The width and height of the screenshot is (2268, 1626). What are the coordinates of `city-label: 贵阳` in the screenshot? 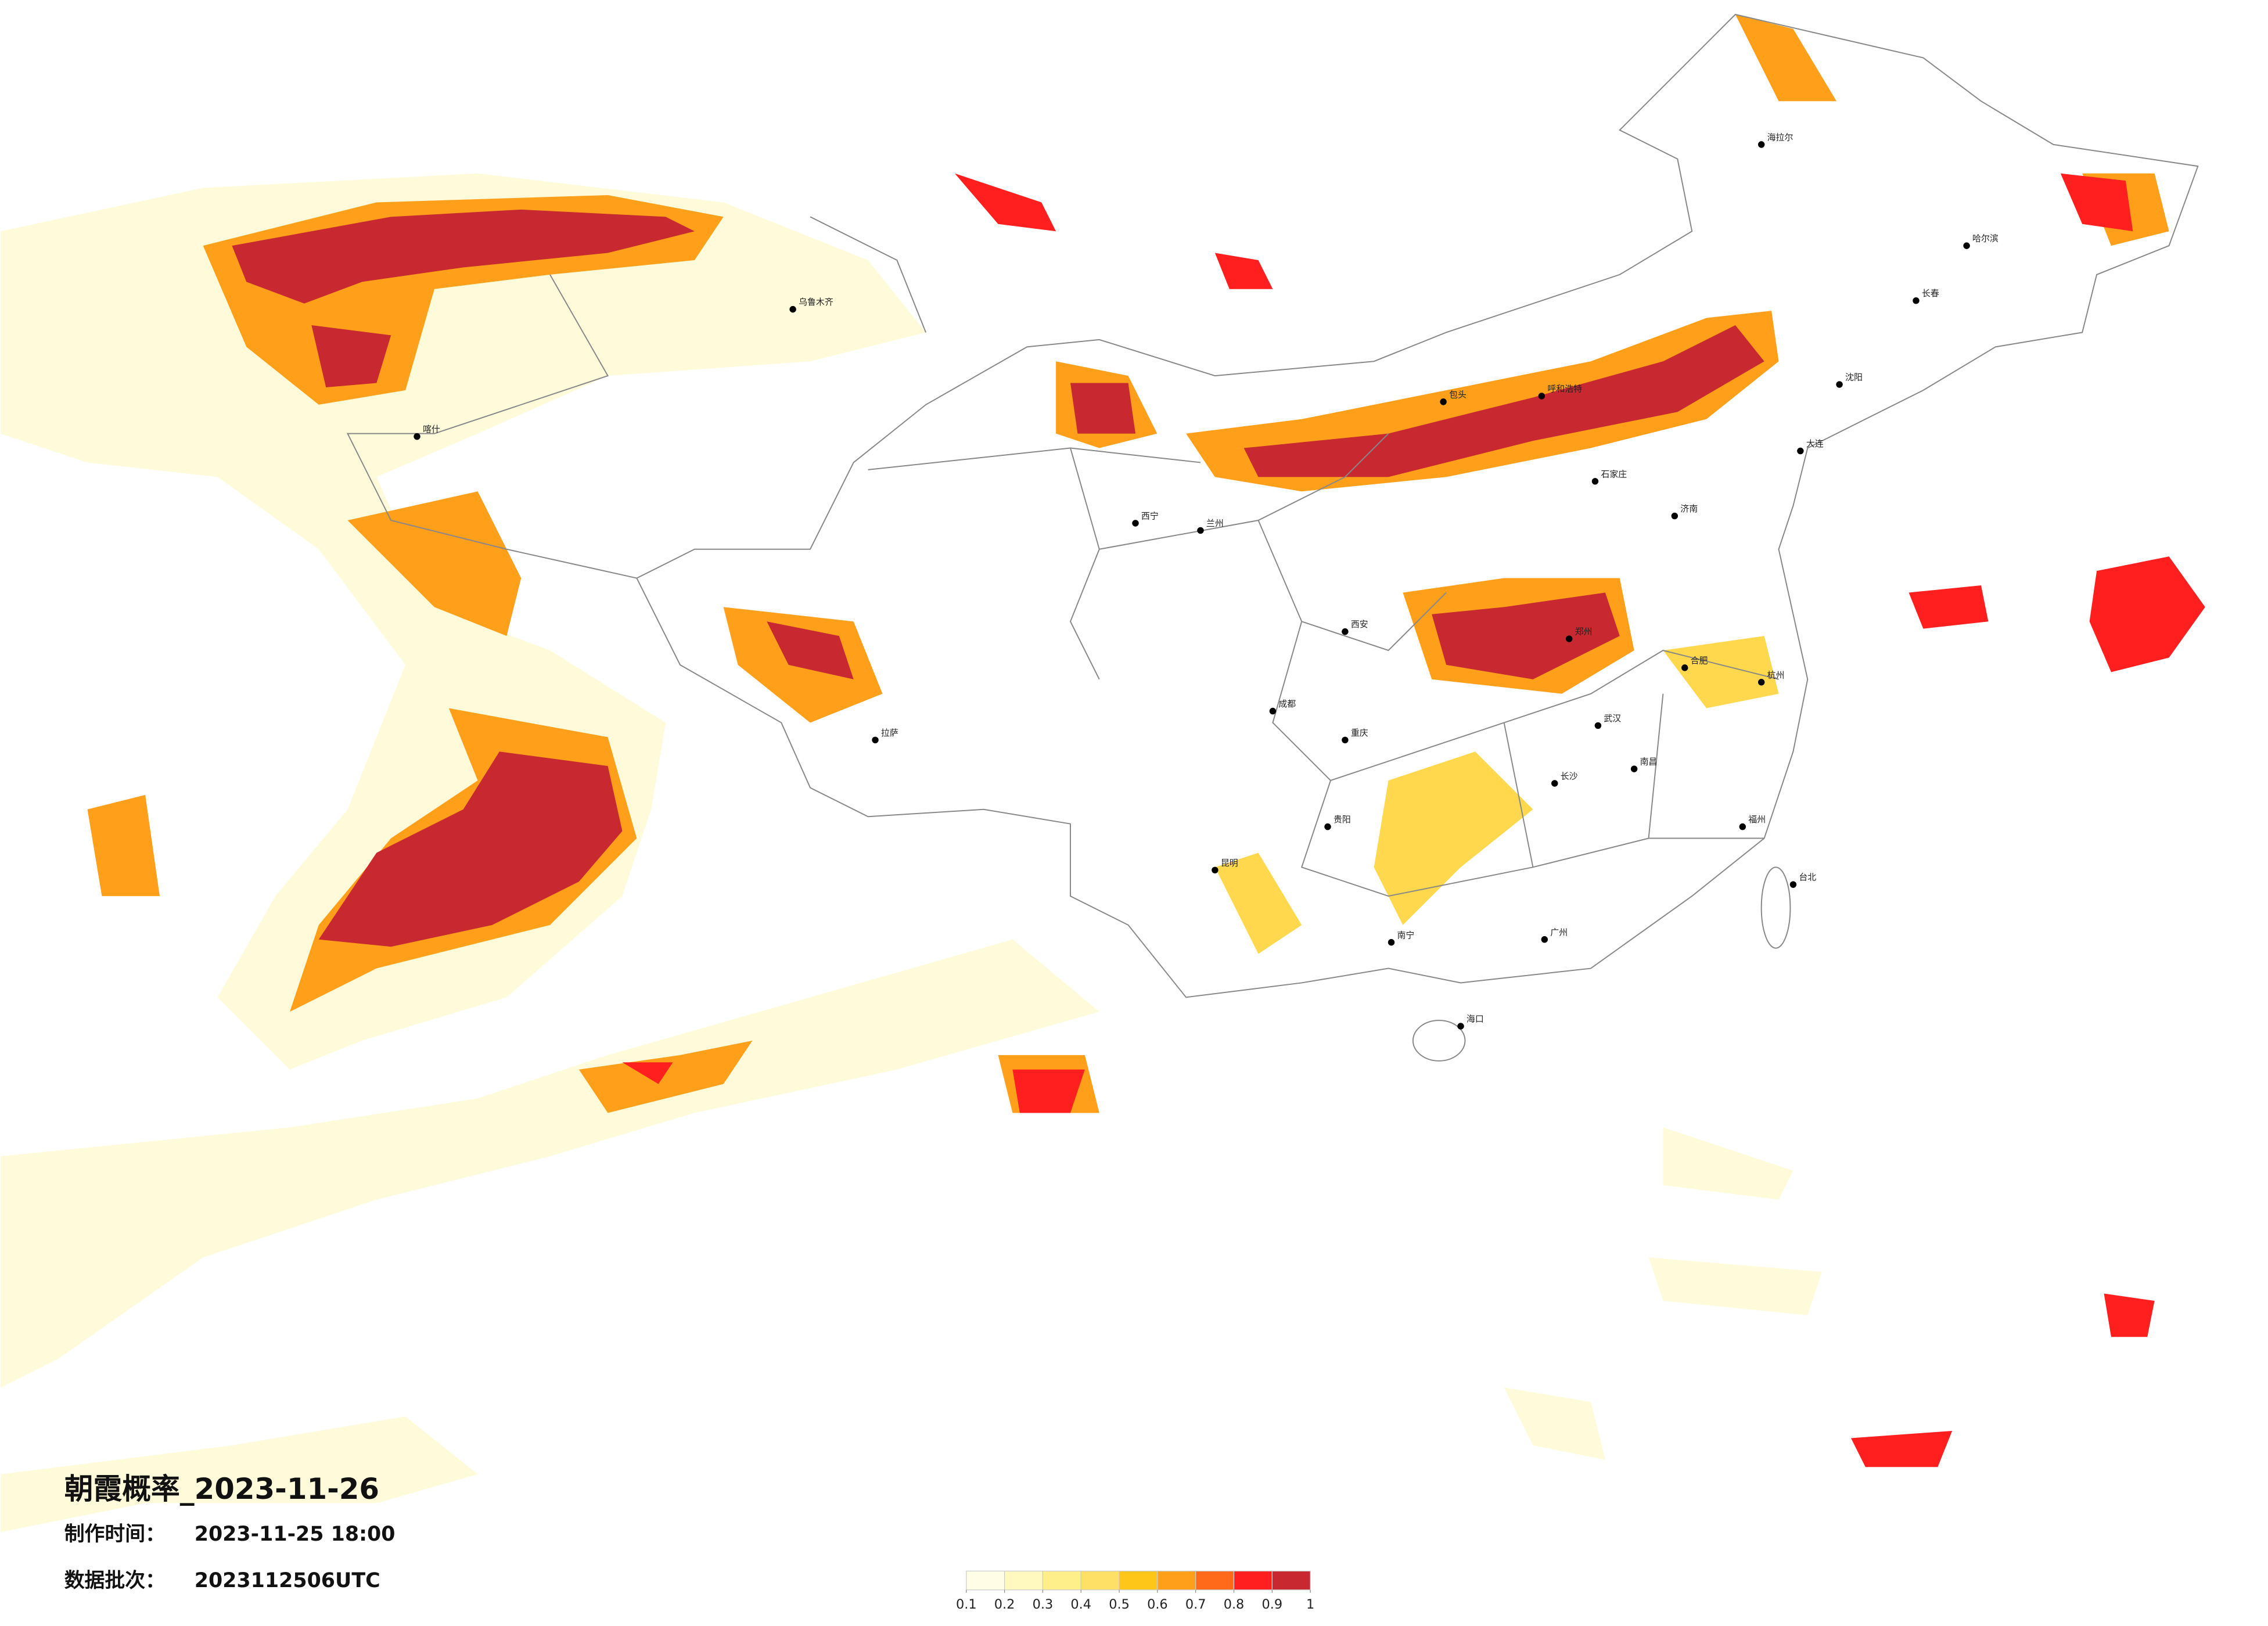 It's located at (1342, 819).